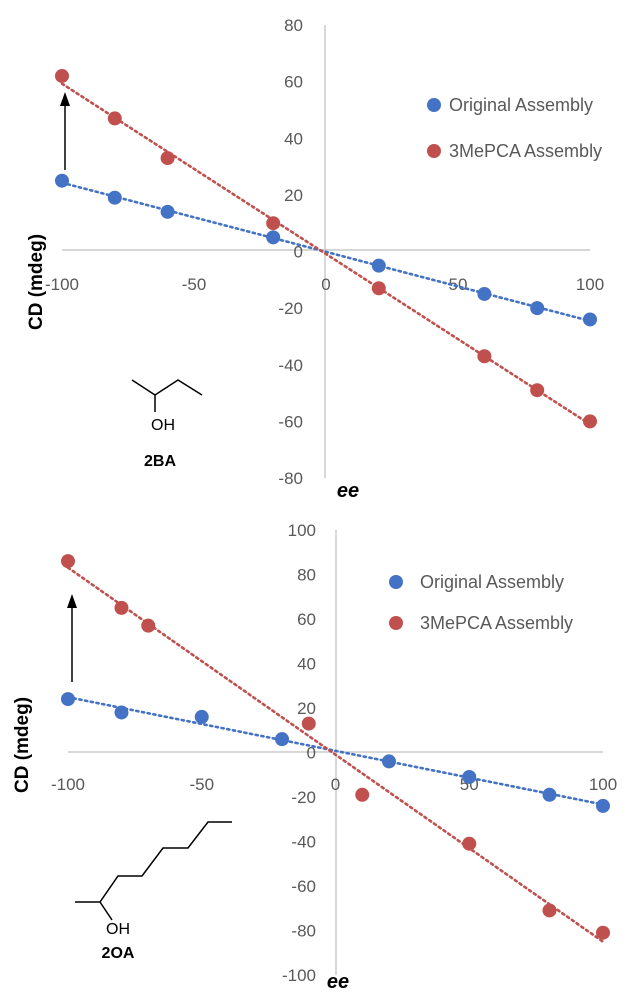 Image resolution: width=632 pixels, height=992 pixels. I want to click on x-tick-label: 50, so click(458, 284).